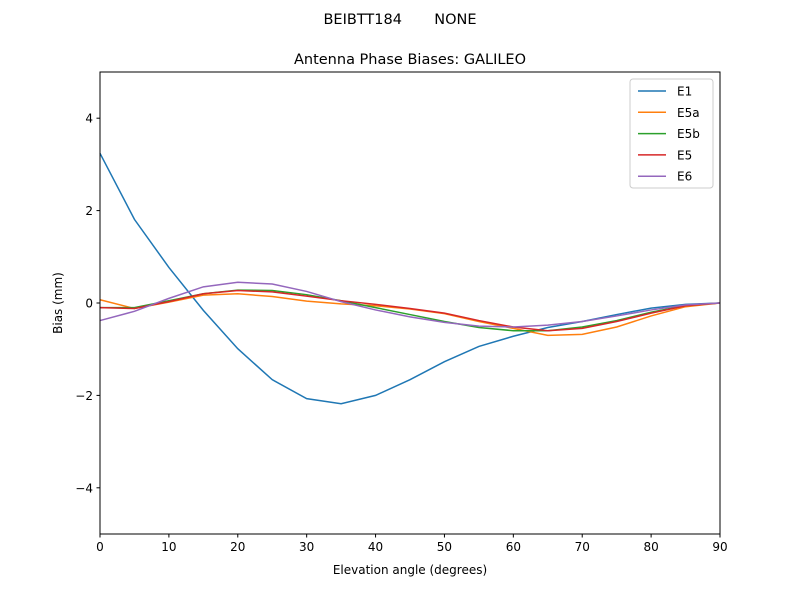 This screenshot has width=800, height=604. I want to click on legend-label-E1: E1, so click(684, 92).